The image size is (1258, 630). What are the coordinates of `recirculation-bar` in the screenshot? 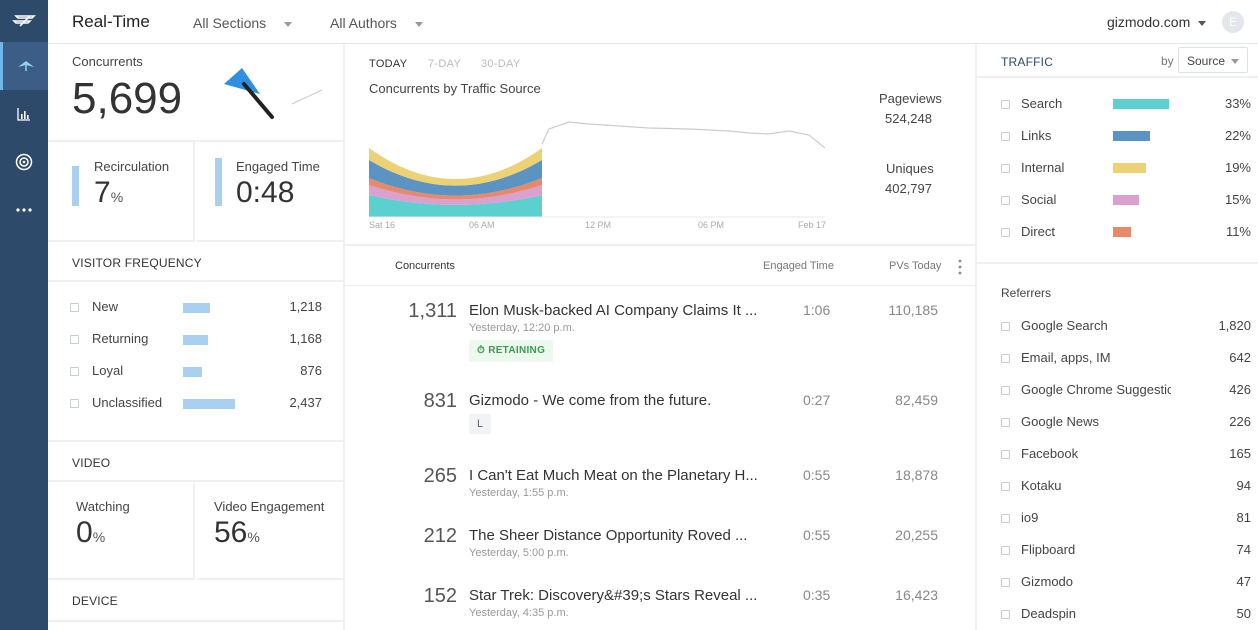 It's located at (75, 186).